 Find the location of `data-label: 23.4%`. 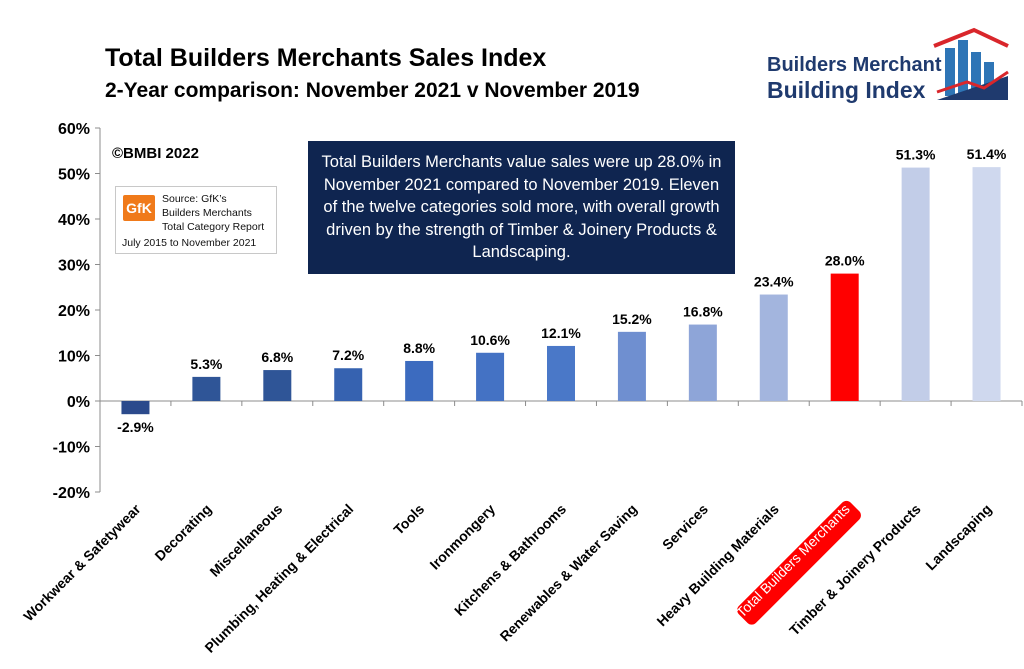

data-label: 23.4% is located at coordinates (774, 282).